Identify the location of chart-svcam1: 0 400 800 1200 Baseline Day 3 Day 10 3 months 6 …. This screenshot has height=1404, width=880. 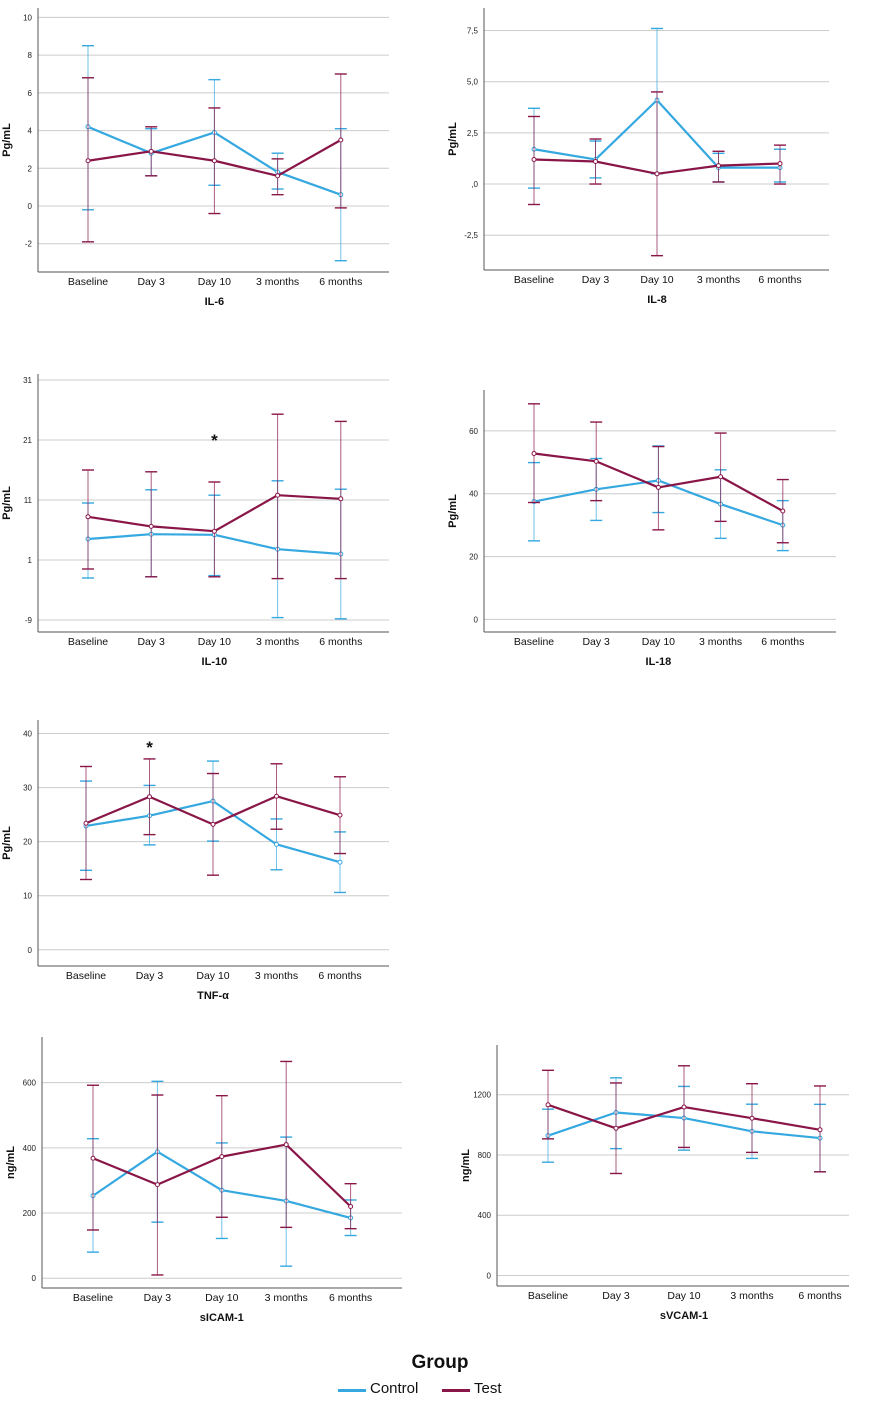
(654, 1183).